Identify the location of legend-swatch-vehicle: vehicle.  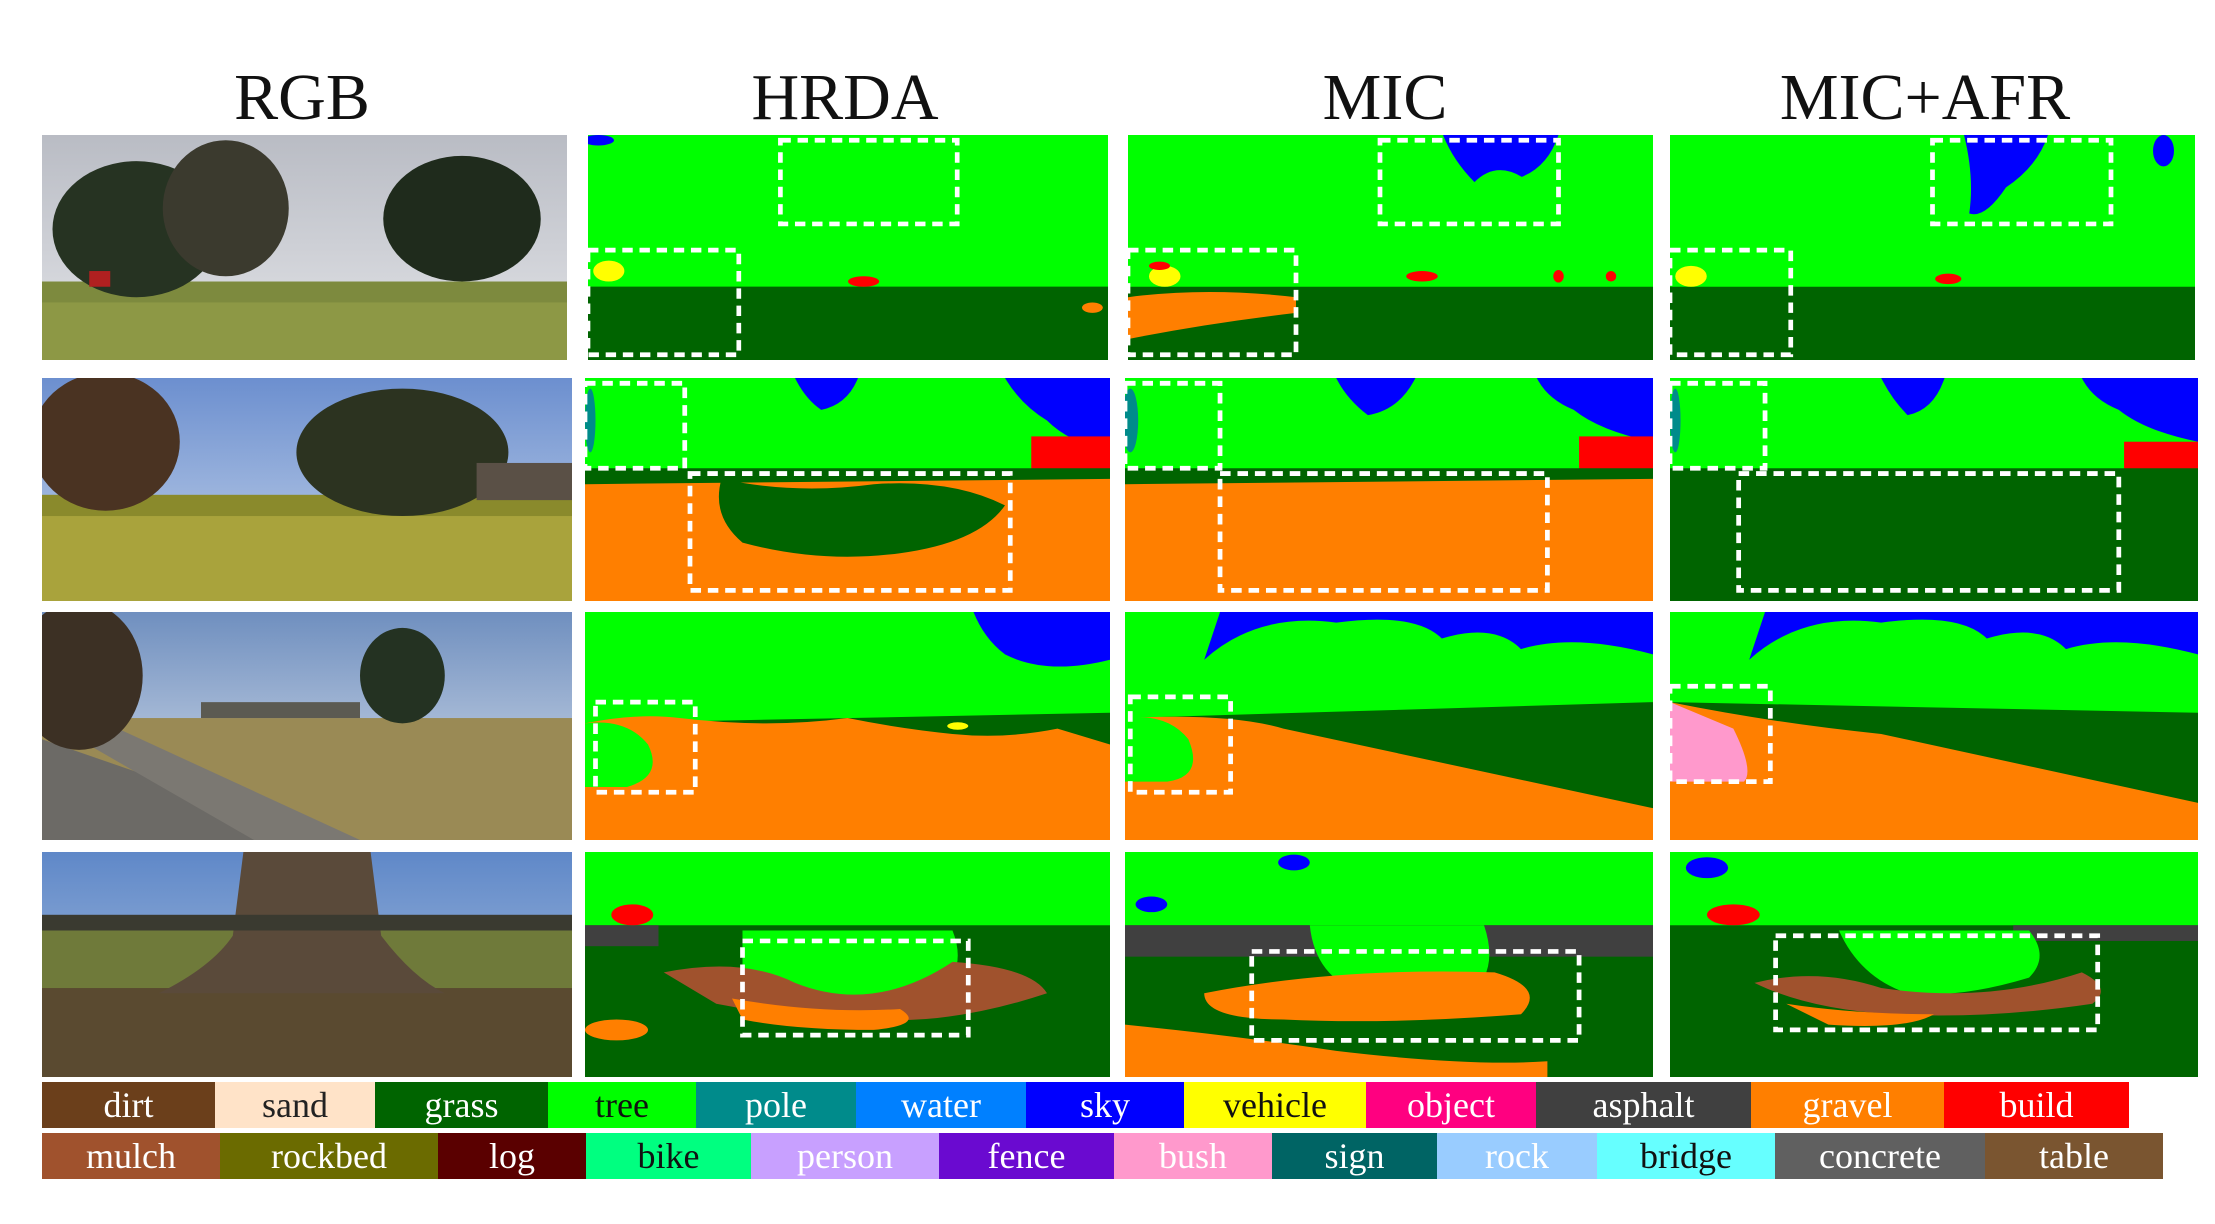
(1275, 1105).